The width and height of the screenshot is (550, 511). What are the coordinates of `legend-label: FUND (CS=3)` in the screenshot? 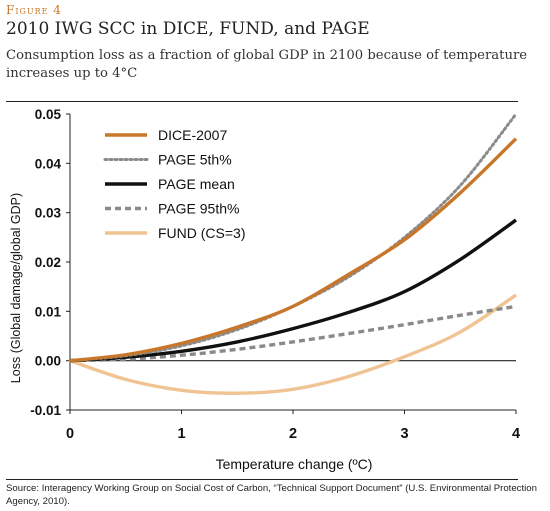 It's located at (202, 233).